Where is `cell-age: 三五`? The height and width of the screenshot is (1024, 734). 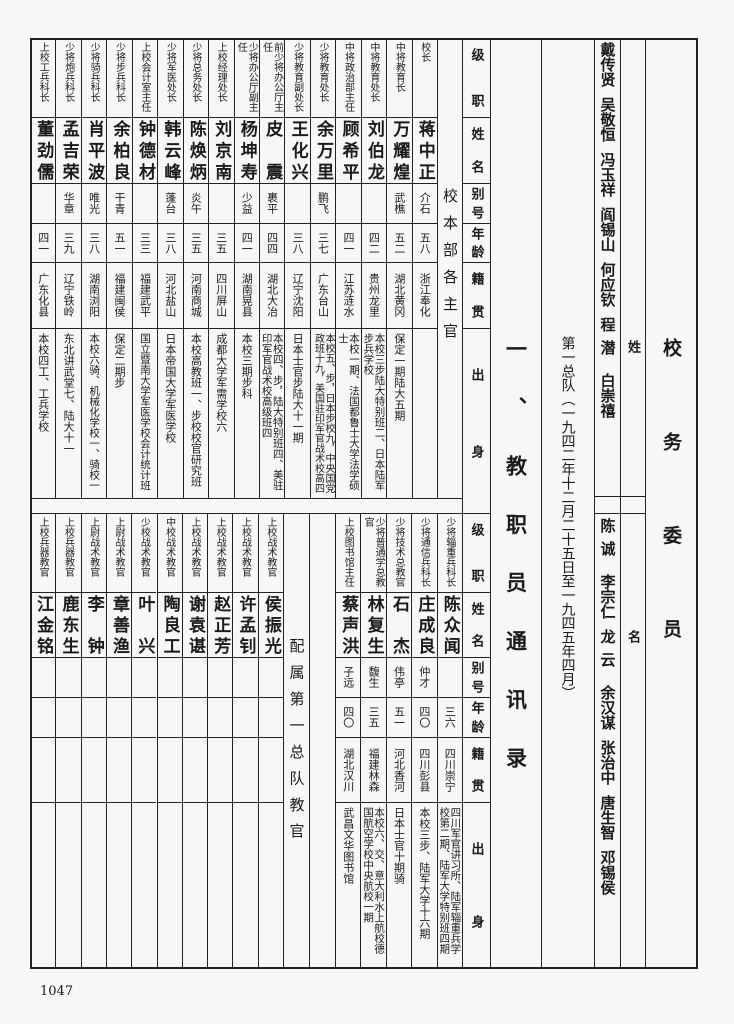 cell-age: 三五 is located at coordinates (220, 242).